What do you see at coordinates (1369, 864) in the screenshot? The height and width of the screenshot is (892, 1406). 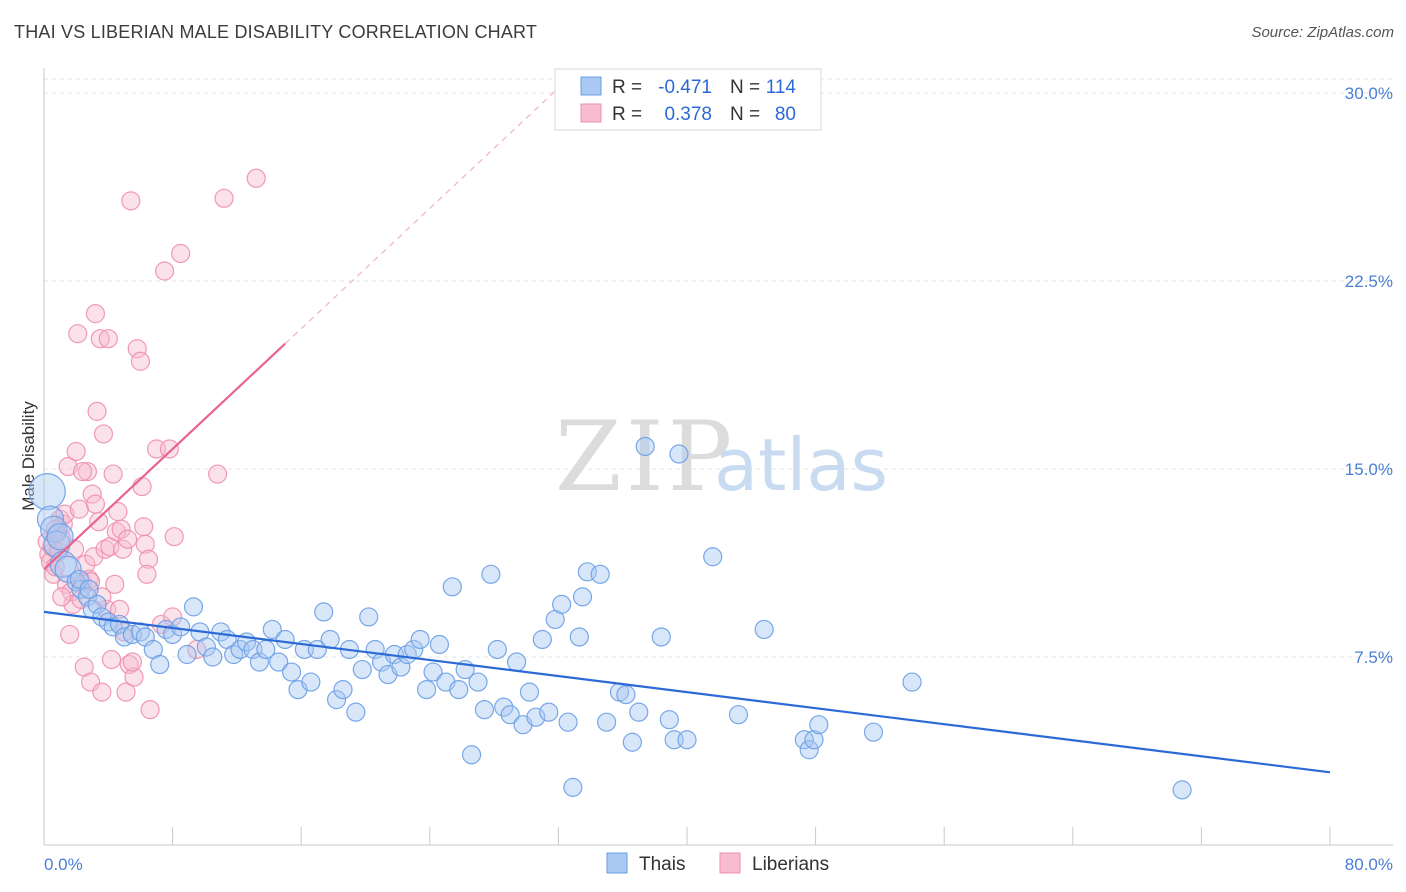 I see `x-tick-label-max: 80.0%` at bounding box center [1369, 864].